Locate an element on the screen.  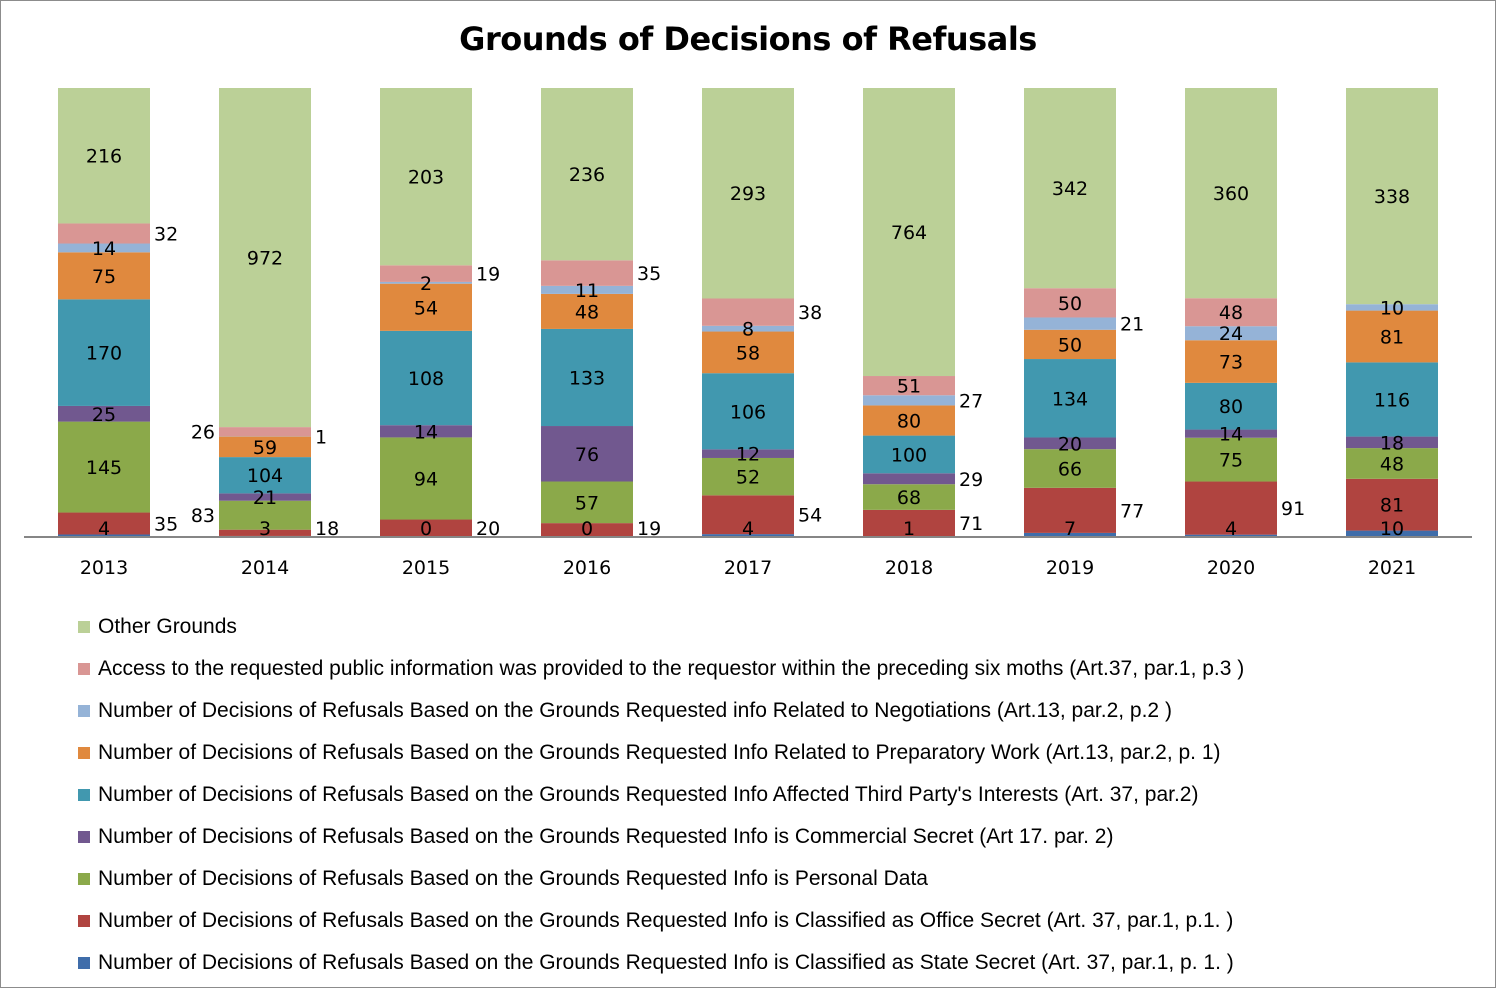
data-label: 106 is located at coordinates (748, 412).